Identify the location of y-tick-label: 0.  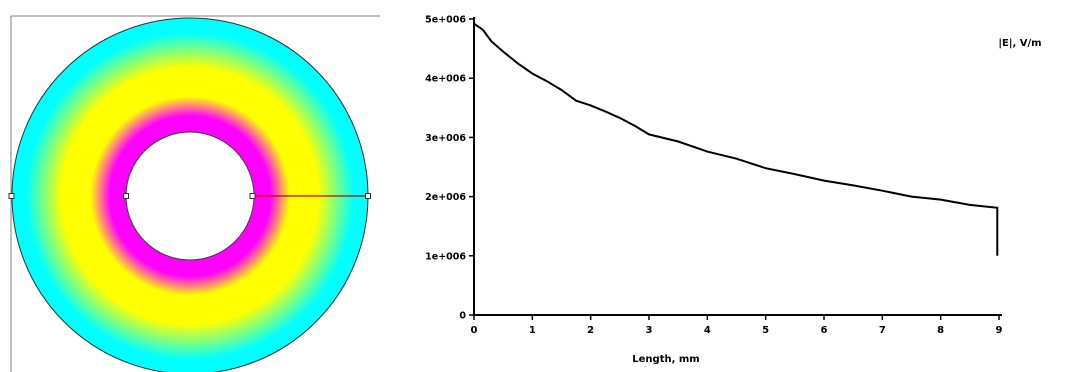
(462, 316).